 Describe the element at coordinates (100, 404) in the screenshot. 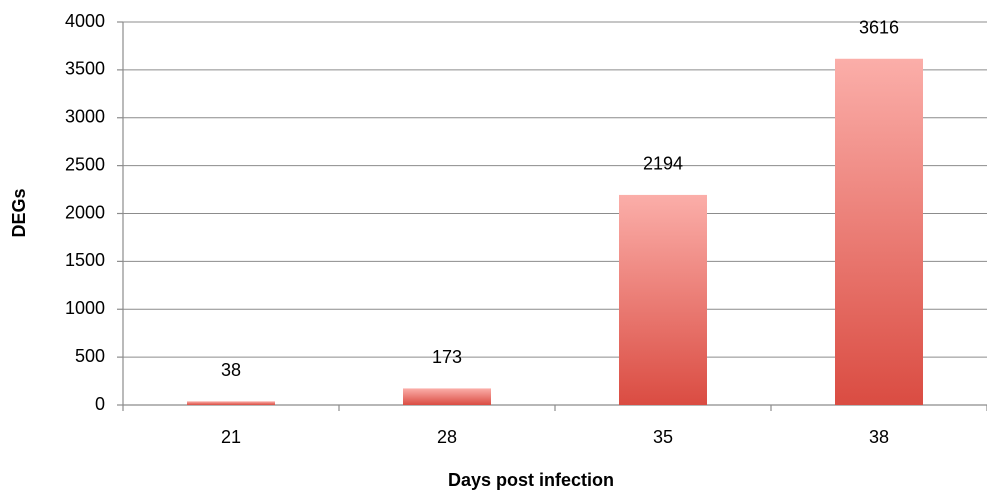

I see `y-tick-label: 0` at that location.